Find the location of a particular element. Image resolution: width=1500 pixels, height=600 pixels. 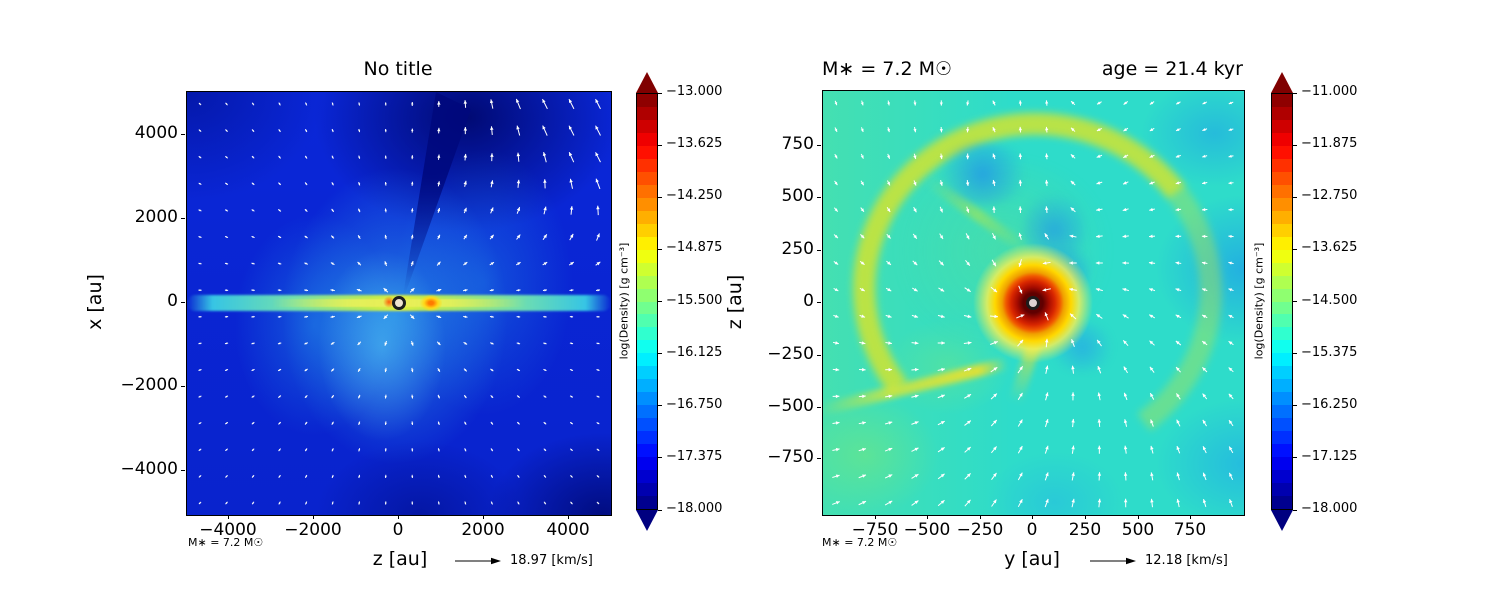

x-tick-label: −2000 is located at coordinates (313, 530).